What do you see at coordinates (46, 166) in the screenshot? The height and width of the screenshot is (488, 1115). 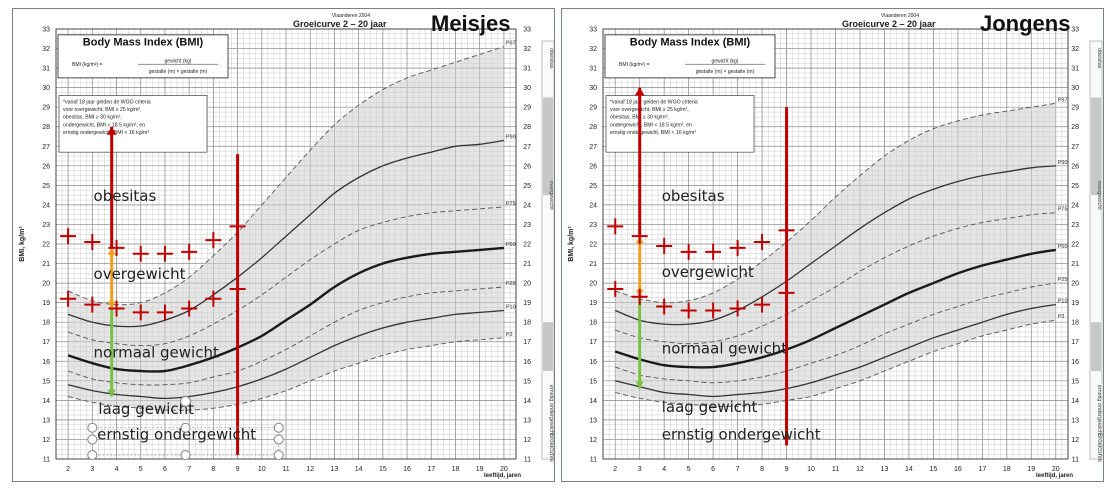 I see `y-tick-label-left: 26` at bounding box center [46, 166].